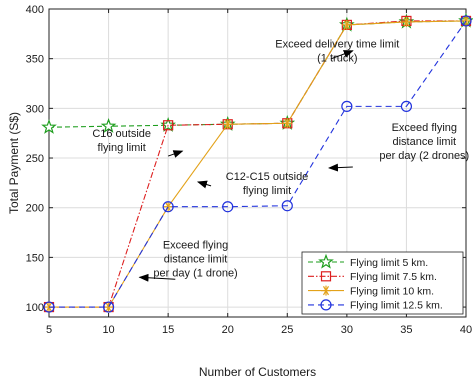 The width and height of the screenshot is (473, 381). I want to click on legend-entry: Flying limit 5 km., so click(368, 261).